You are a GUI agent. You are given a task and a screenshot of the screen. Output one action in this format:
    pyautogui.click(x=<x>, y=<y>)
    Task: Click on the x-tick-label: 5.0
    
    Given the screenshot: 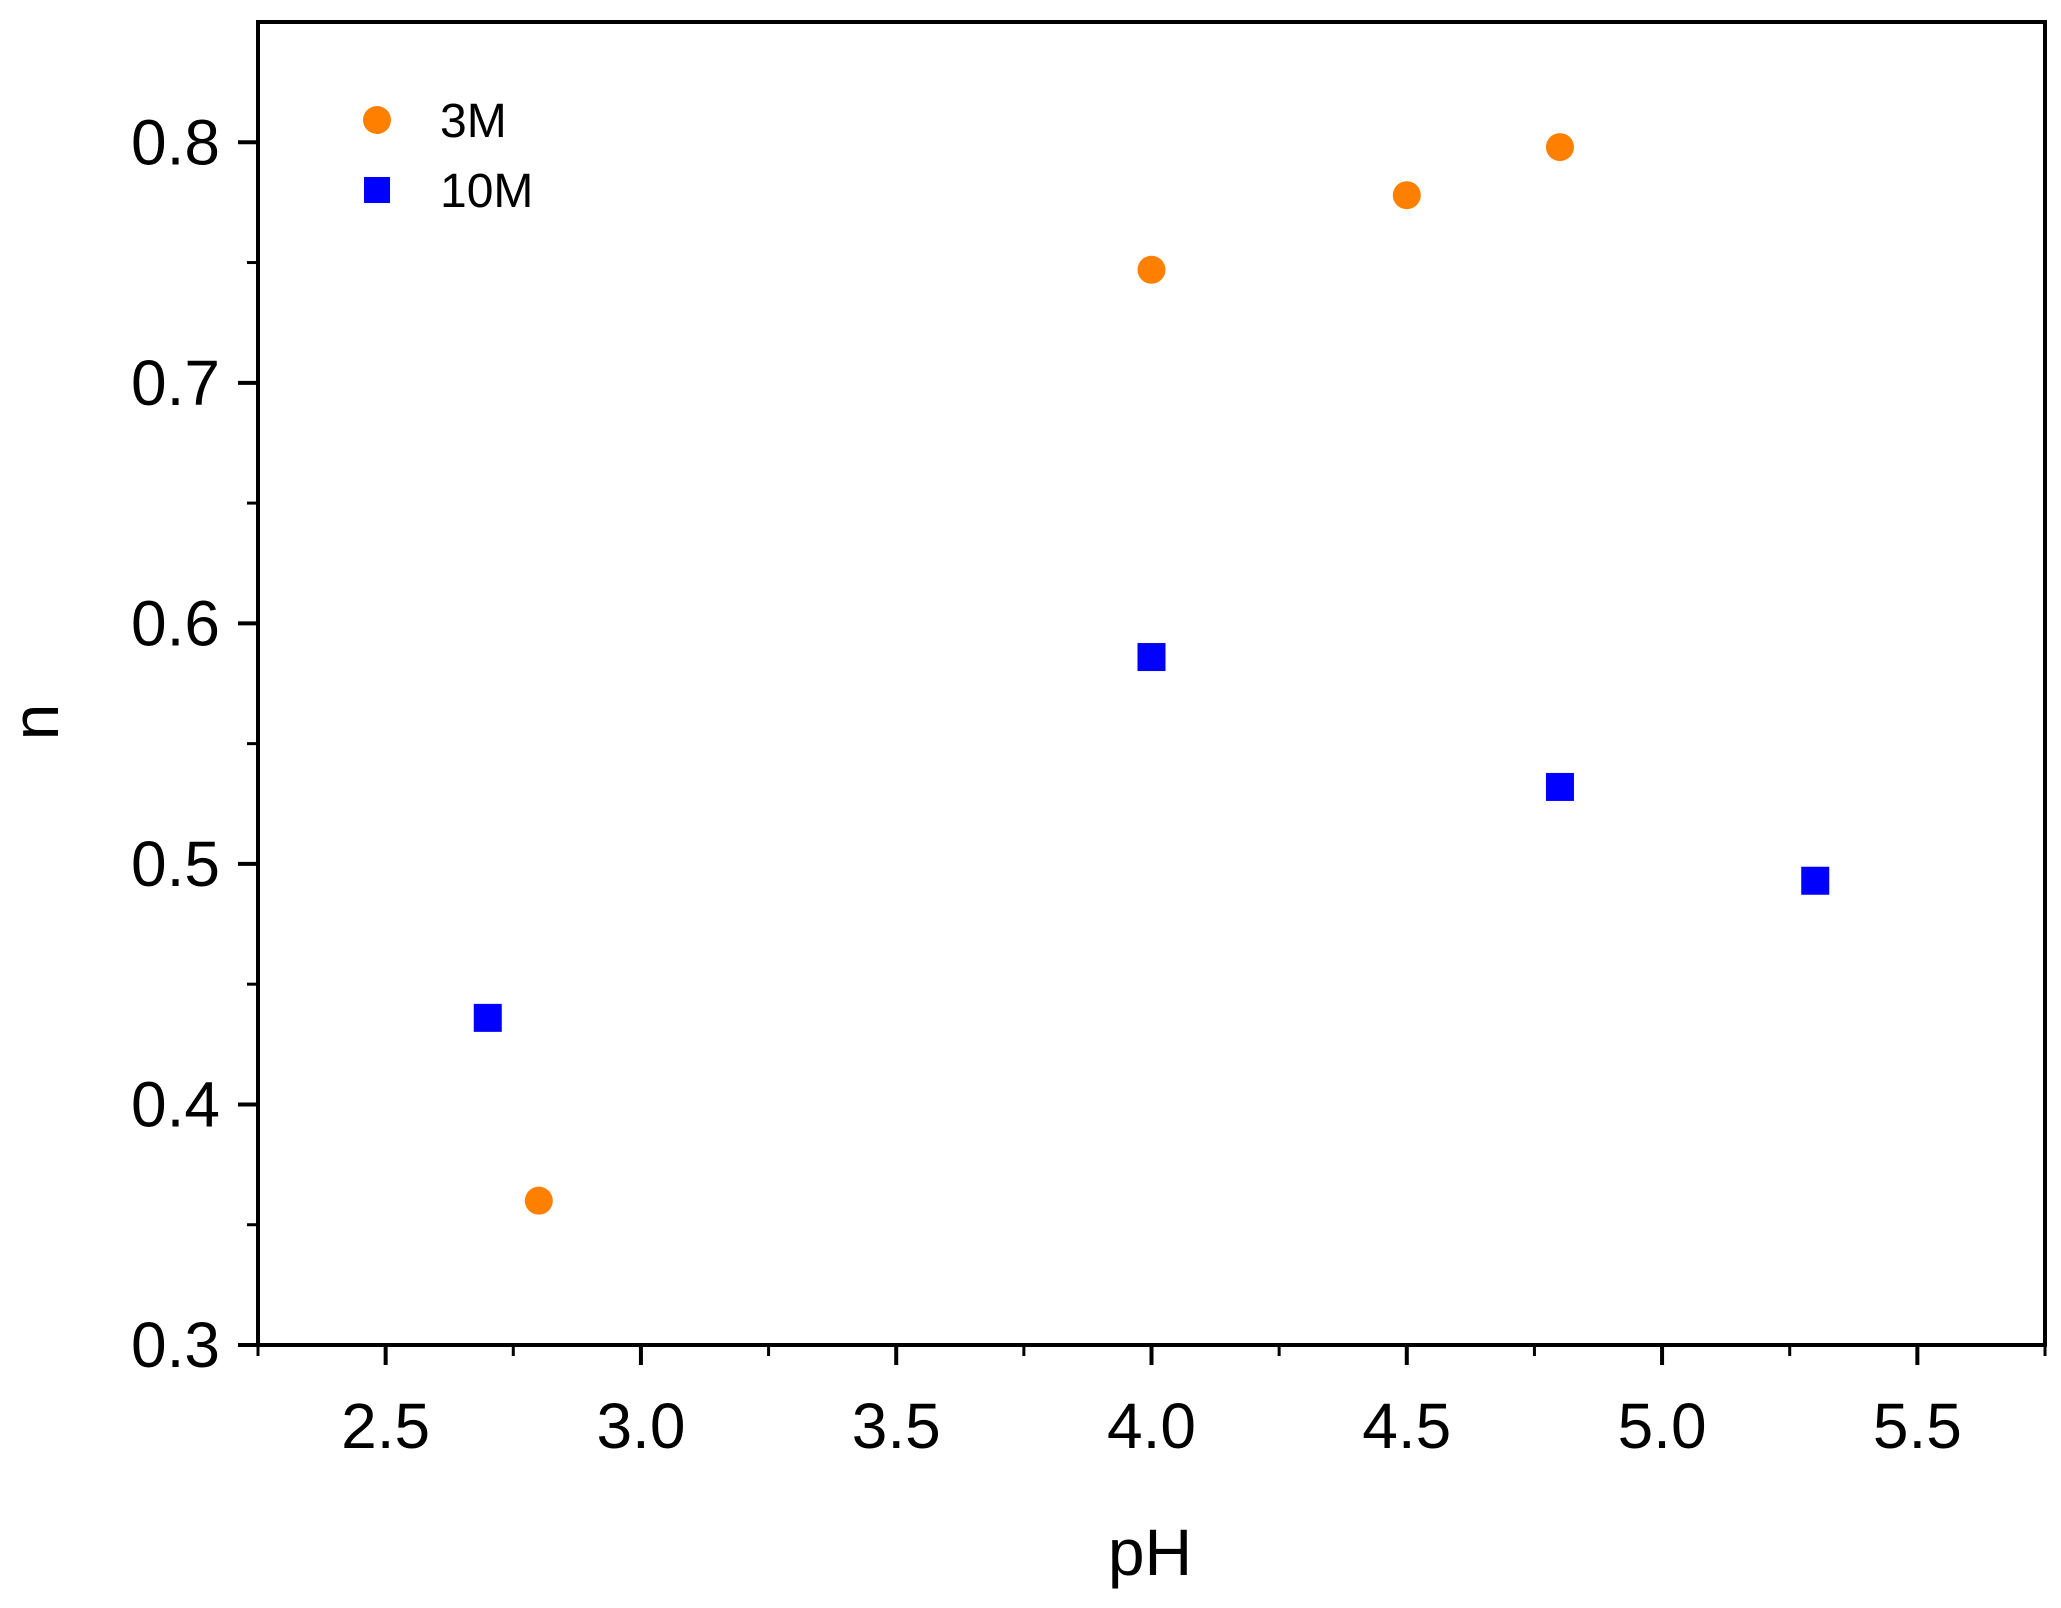 What is the action you would take?
    pyautogui.click(x=1662, y=1426)
    